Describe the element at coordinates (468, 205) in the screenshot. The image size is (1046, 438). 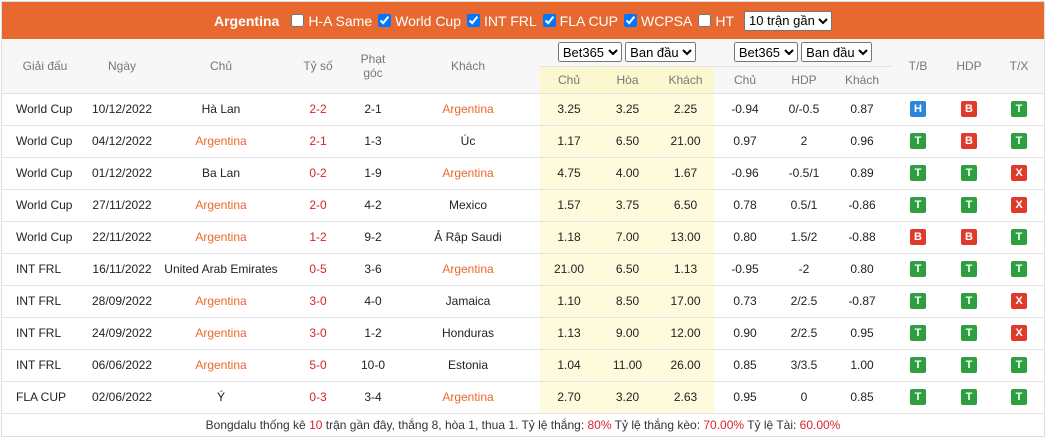
I see `away-team: Mexico` at that location.